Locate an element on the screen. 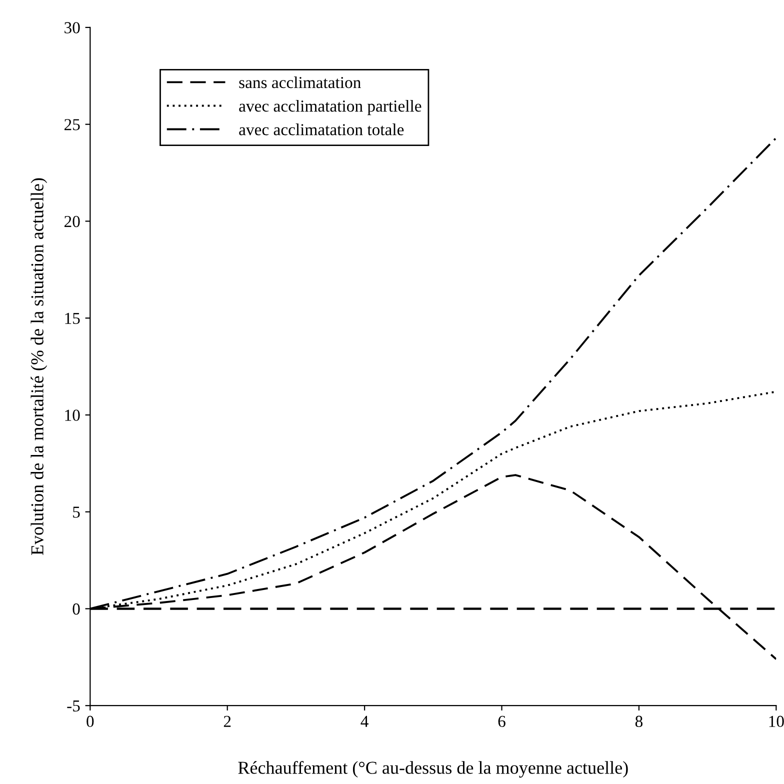 This screenshot has width=784, height=784. x-tick-label: 6 is located at coordinates (502, 722).